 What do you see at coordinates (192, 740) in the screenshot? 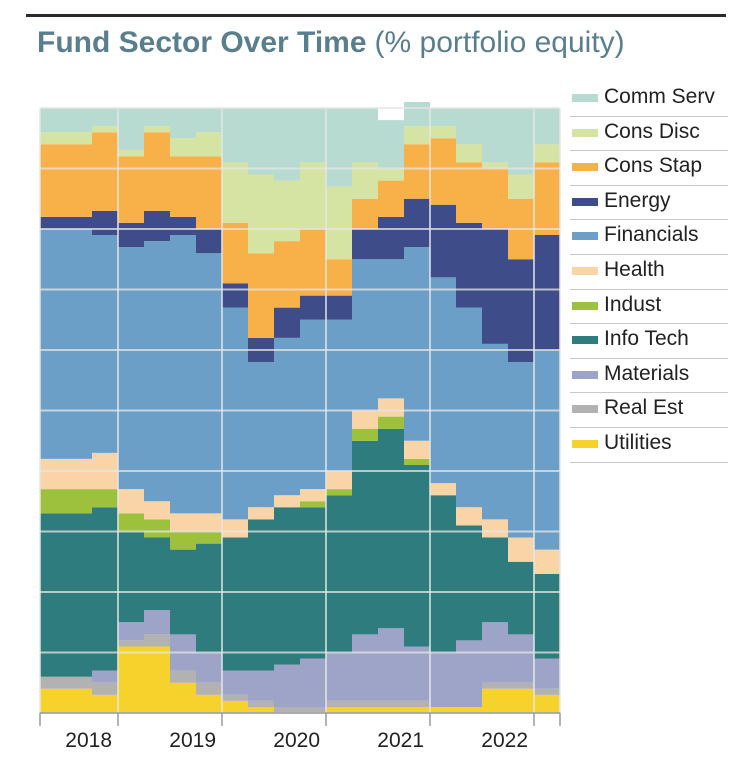
I see `x-tick-label: 2019` at bounding box center [192, 740].